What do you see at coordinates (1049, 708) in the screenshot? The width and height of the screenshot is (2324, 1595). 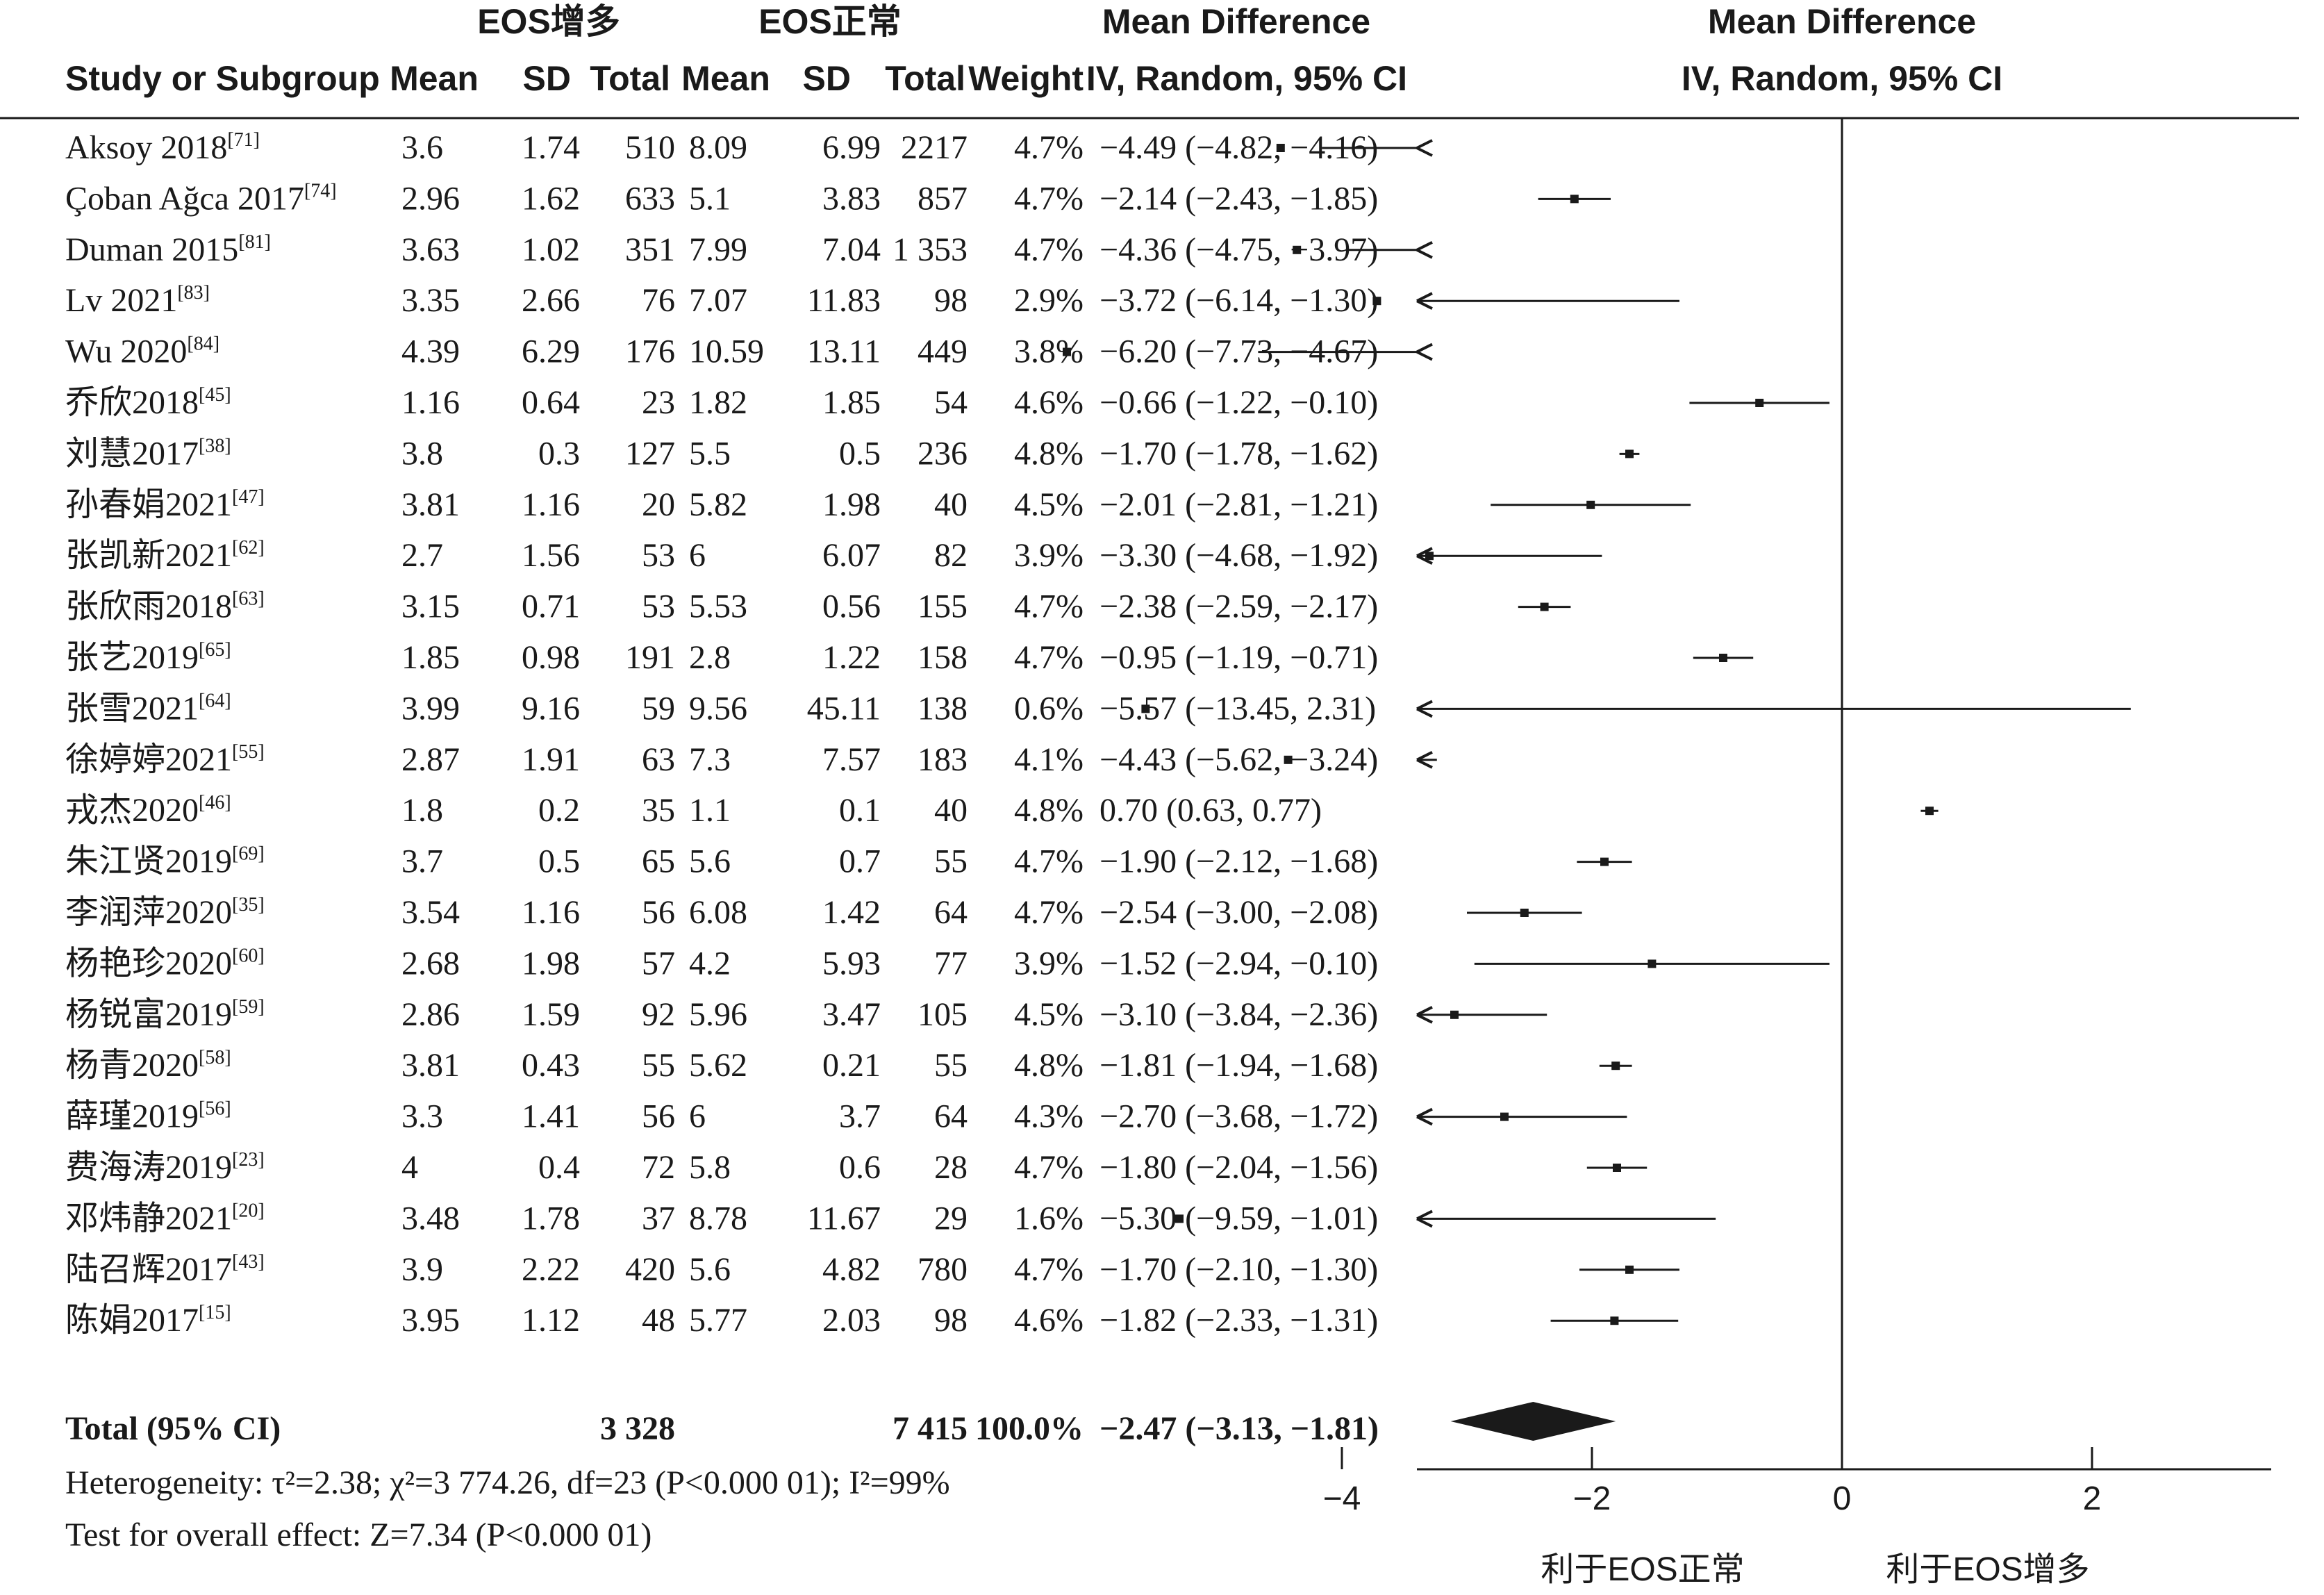 I see `weight-cell: 0.6%` at bounding box center [1049, 708].